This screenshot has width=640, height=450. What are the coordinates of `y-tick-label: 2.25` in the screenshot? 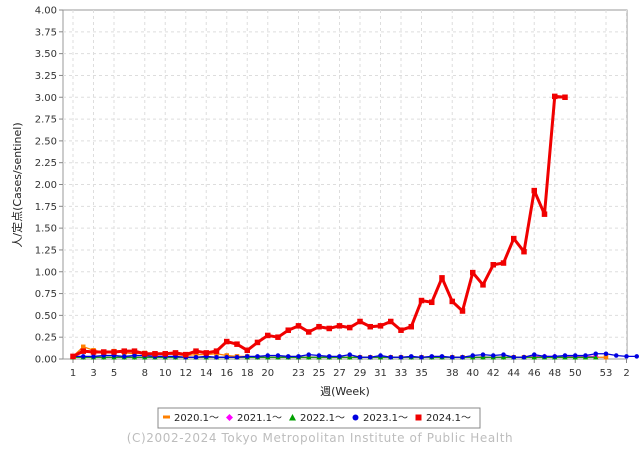 It's located at (46, 163).